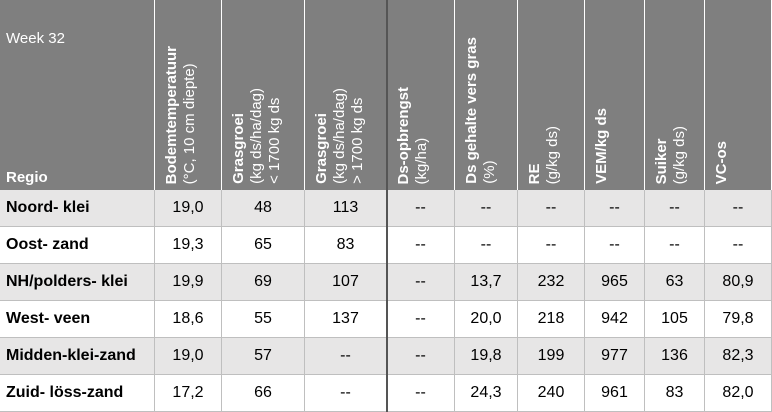 The height and width of the screenshot is (412, 772). I want to click on value-cell: 105, so click(675, 319).